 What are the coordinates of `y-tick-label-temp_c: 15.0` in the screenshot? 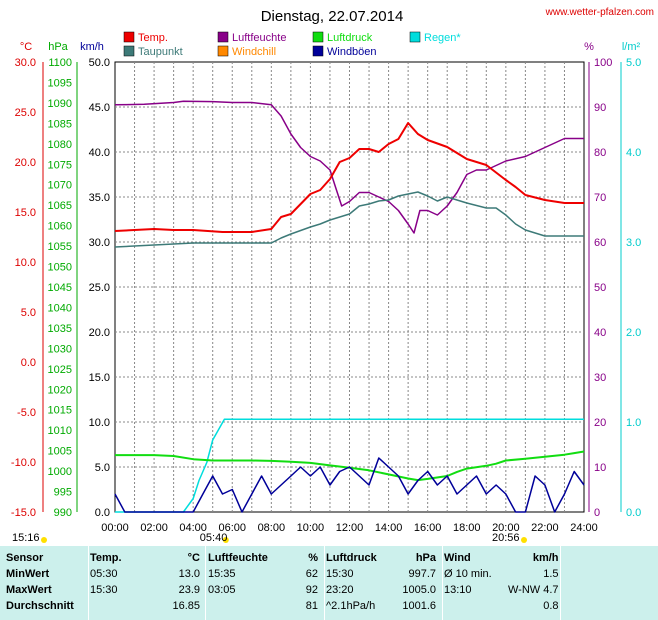 It's located at (25, 213).